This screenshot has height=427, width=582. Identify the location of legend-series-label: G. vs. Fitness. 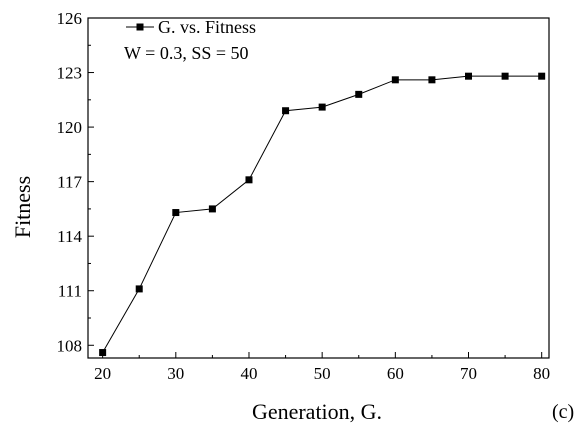
(207, 27).